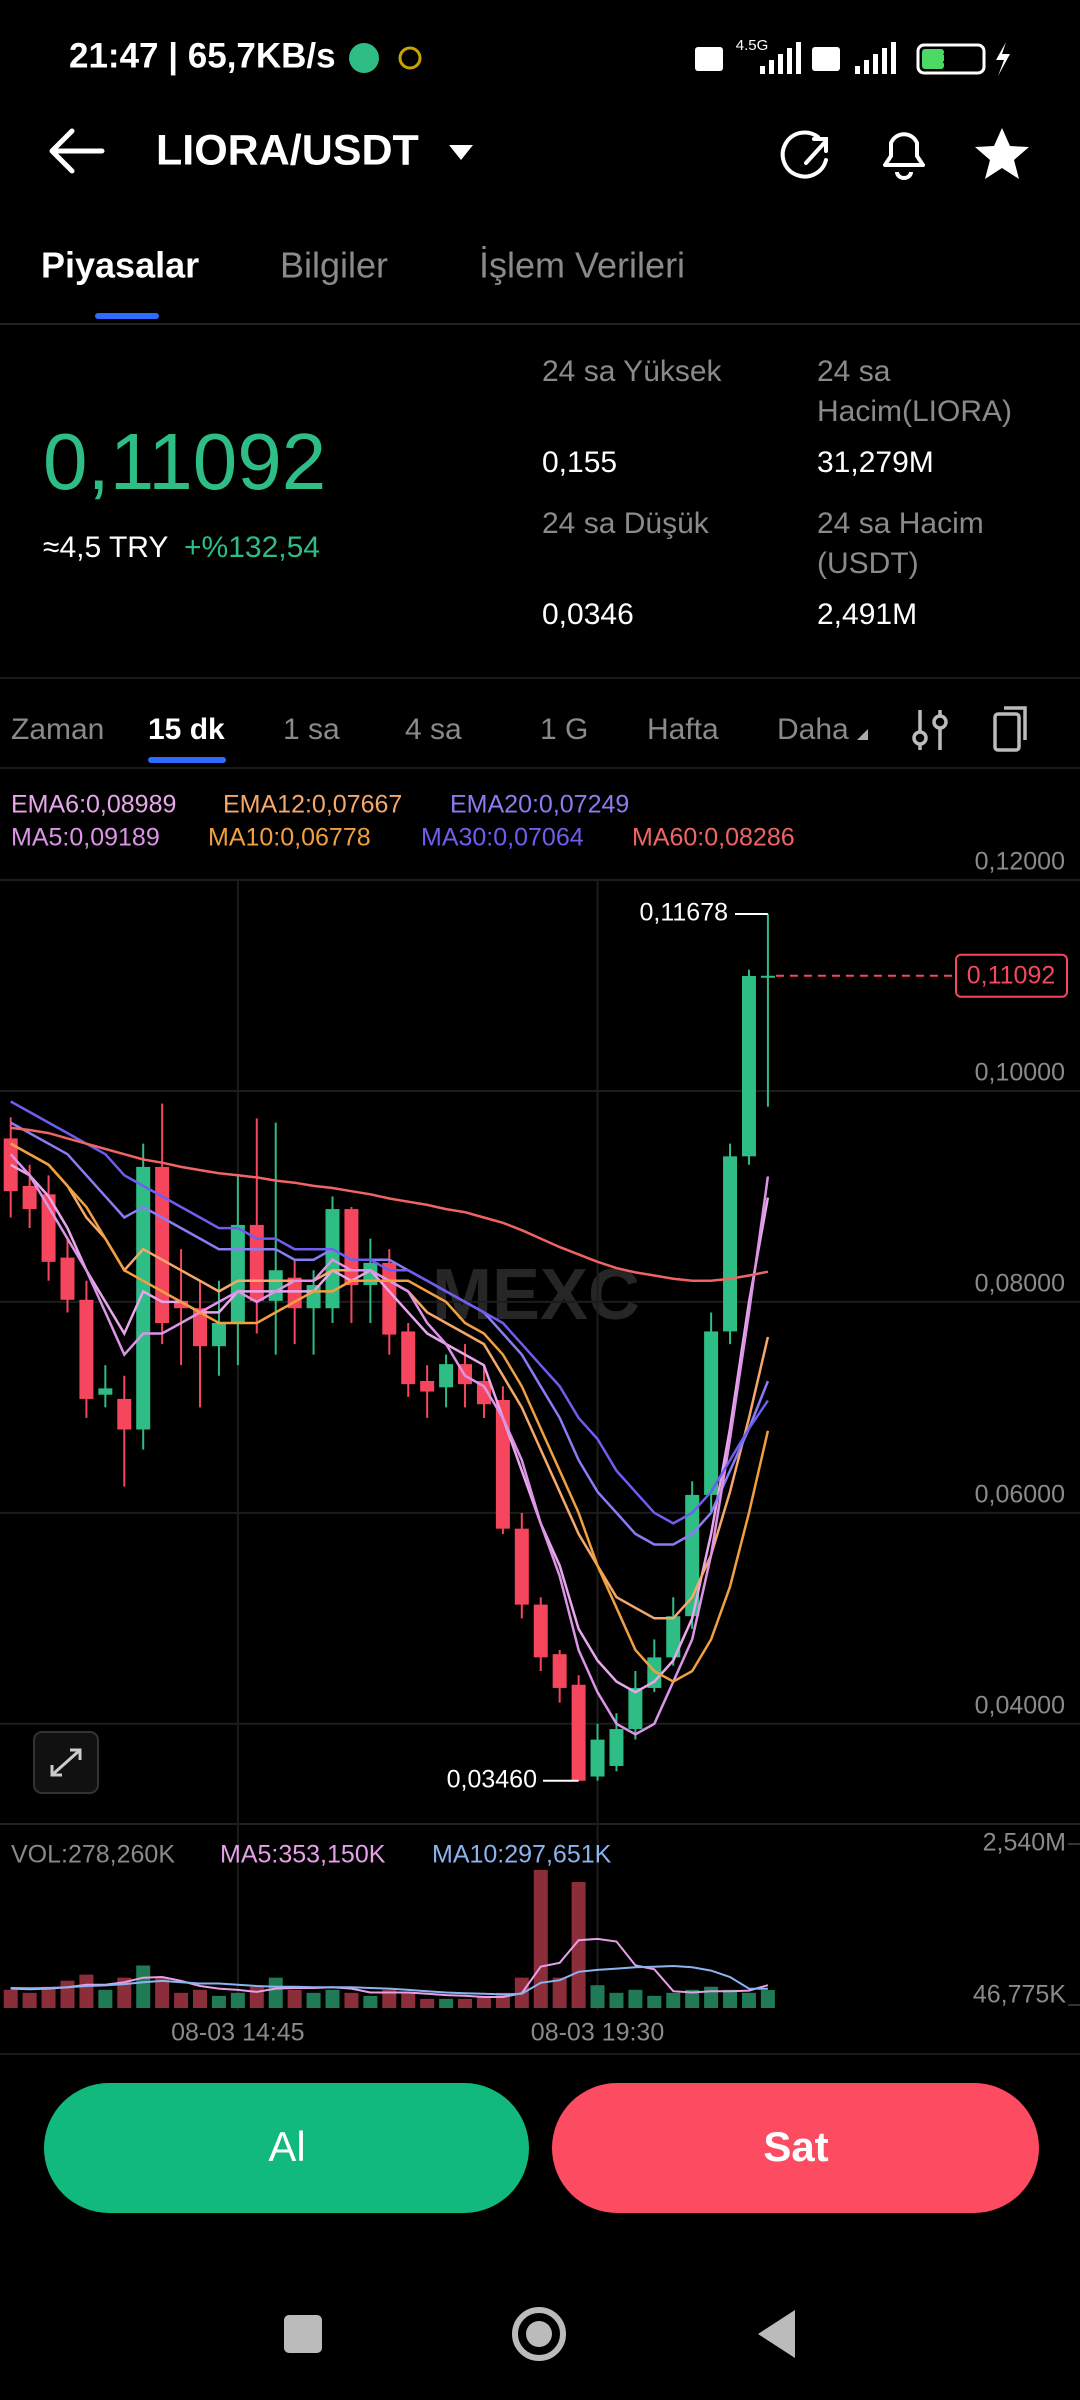 The image size is (1080, 2400). Describe the element at coordinates (77, 151) in the screenshot. I see `back-button` at that location.